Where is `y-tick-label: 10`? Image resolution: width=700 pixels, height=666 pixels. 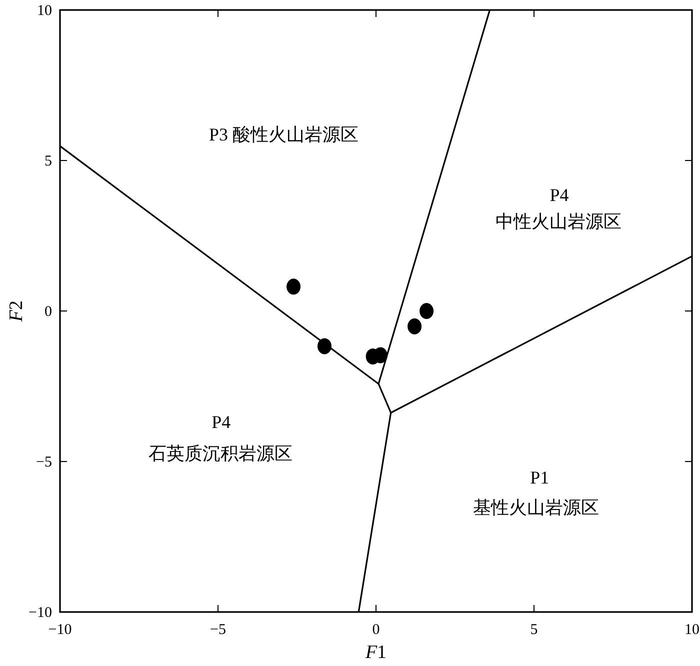
y-tick-label: 10 is located at coordinates (44, 11).